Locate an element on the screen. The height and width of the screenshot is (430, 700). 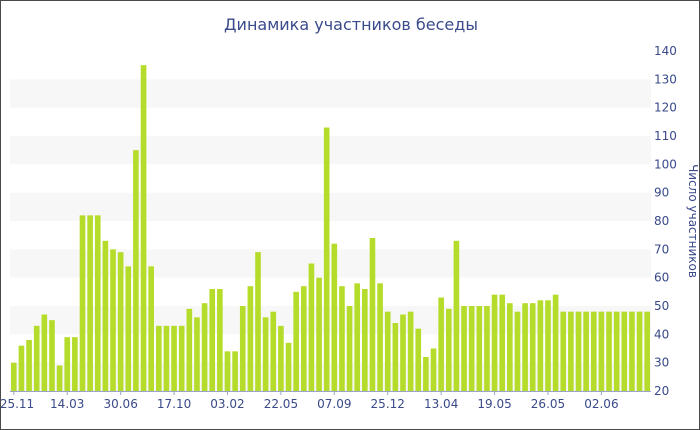
x-tick-label: 17.10 is located at coordinates (174, 404).